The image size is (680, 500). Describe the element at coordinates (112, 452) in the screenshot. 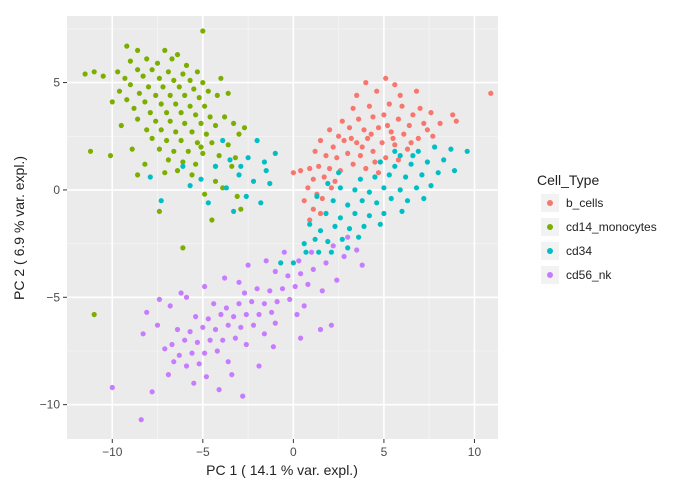

I see `x-tick-label: −10` at that location.